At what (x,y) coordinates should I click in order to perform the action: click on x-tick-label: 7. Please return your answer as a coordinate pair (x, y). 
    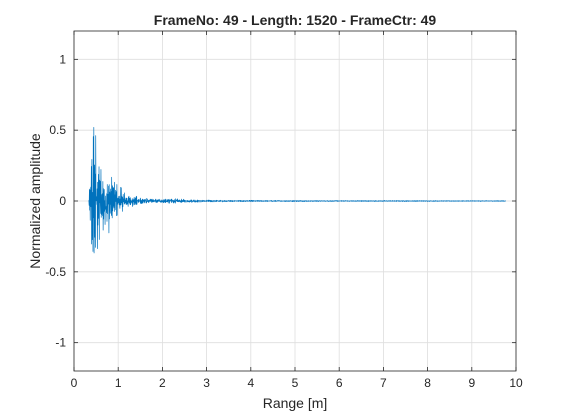
    Looking at the image, I should click on (383, 383).